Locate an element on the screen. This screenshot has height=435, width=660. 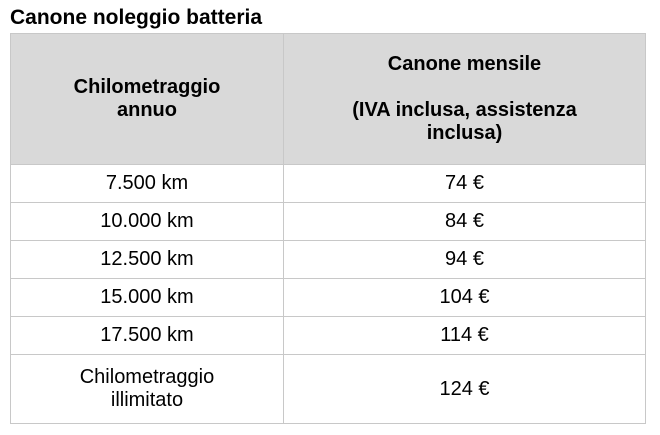
table-cell: 74 € is located at coordinates (464, 183).